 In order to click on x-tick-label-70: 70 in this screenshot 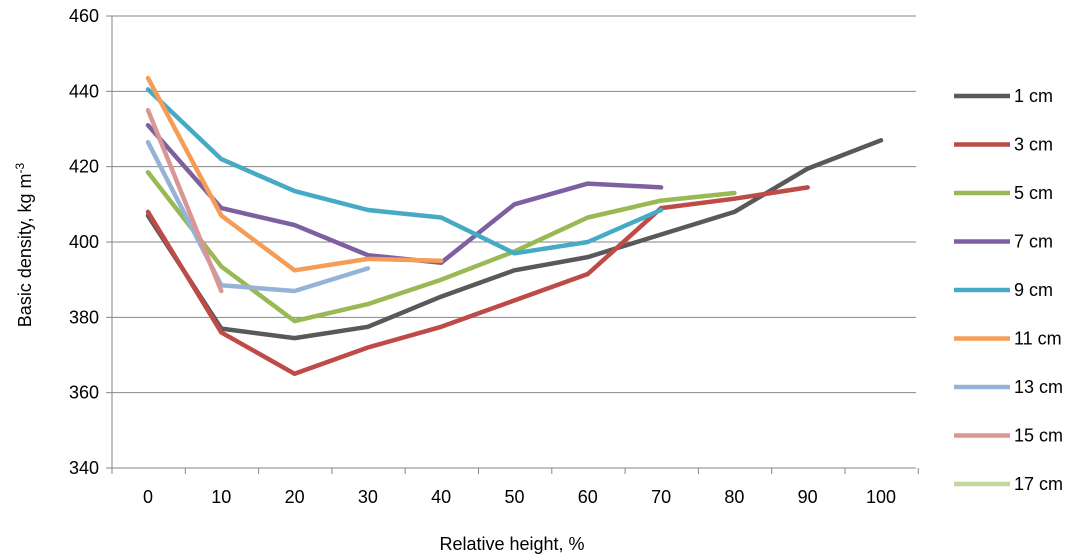, I will do `click(661, 497)`.